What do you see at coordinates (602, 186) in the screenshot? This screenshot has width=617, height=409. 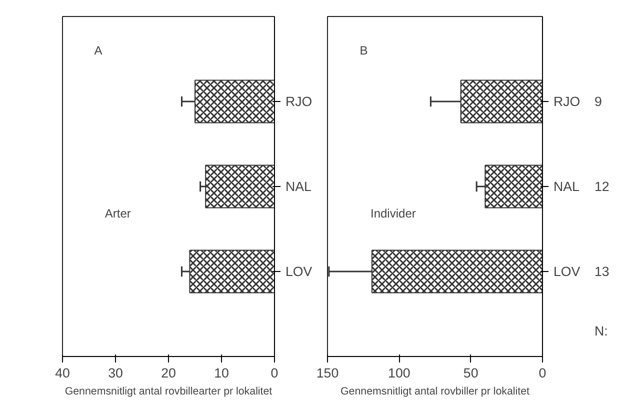 I see `text: 12` at bounding box center [602, 186].